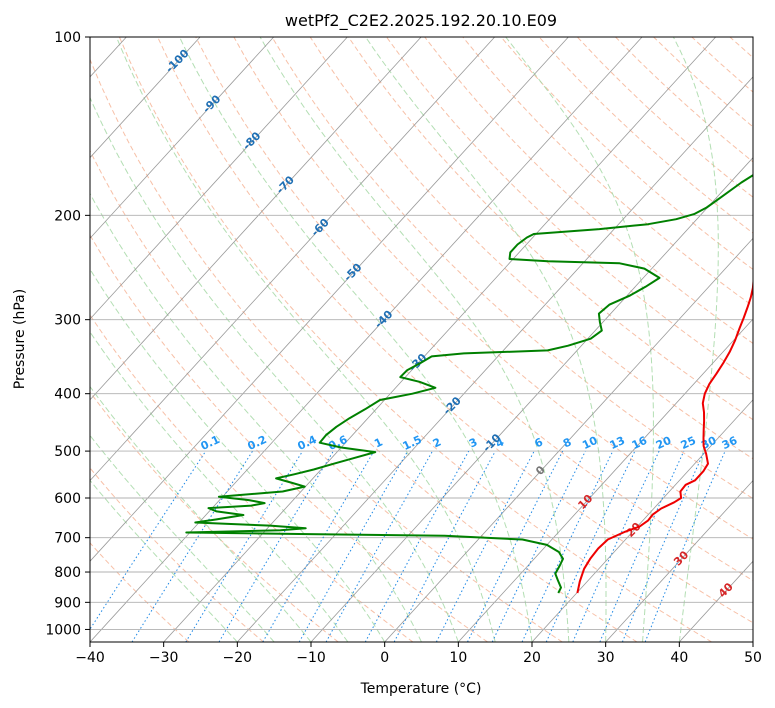  What do you see at coordinates (67, 334) in the screenshot?
I see `y-axis: 100 200 300 400 500 600 700 800 900 1000` at bounding box center [67, 334].